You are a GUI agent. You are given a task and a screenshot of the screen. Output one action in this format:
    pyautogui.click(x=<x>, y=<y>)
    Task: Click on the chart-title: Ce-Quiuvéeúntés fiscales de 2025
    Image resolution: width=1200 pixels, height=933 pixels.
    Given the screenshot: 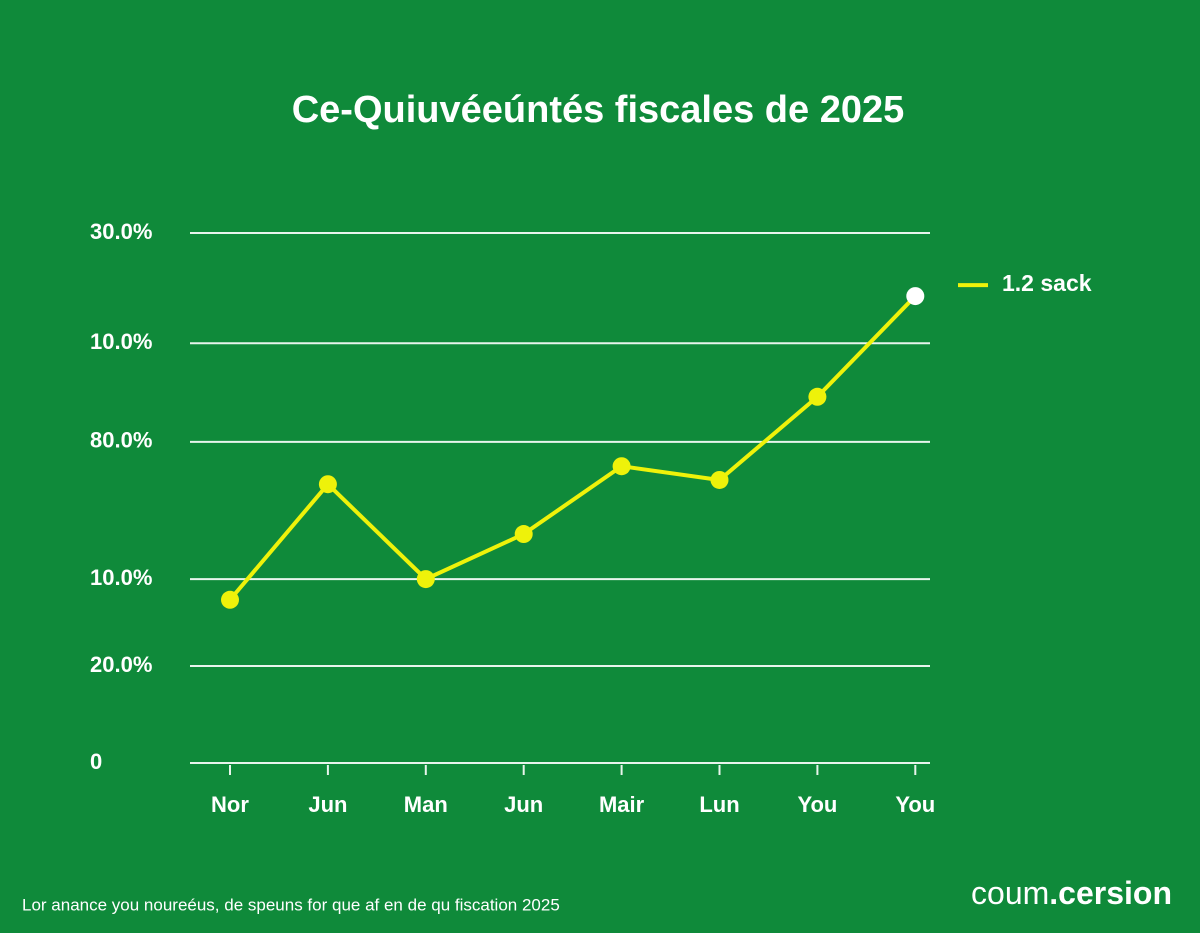 What is the action you would take?
    pyautogui.click(x=598, y=110)
    